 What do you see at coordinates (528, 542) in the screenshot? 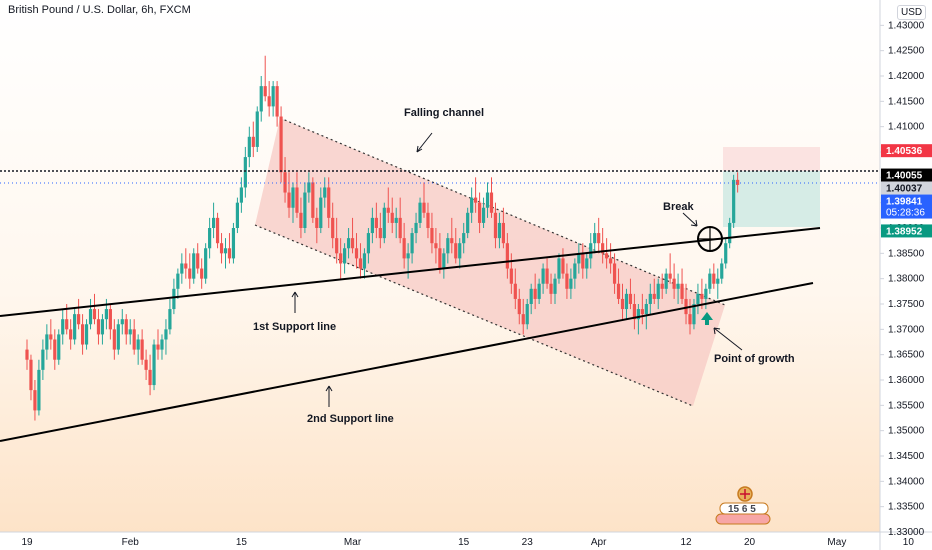
I see `time-tick-label-5: 23` at bounding box center [528, 542].